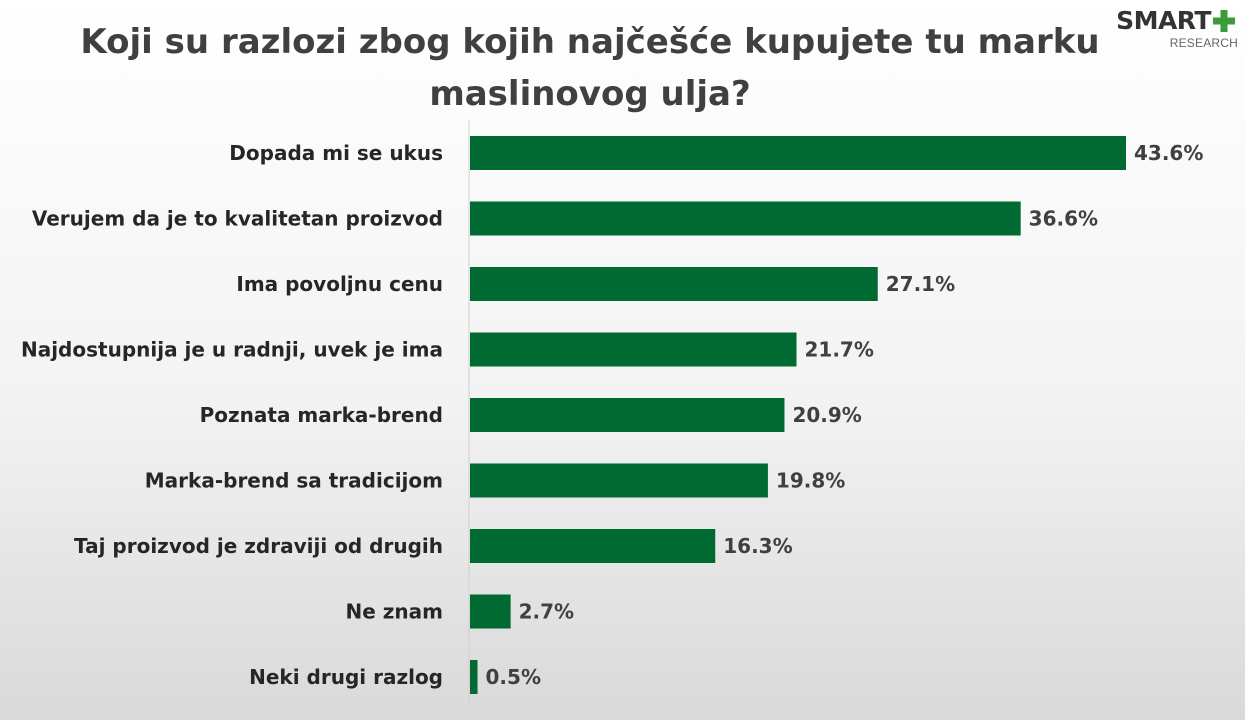 The width and height of the screenshot is (1245, 720). I want to click on value-label: 27.1%, so click(920, 284).